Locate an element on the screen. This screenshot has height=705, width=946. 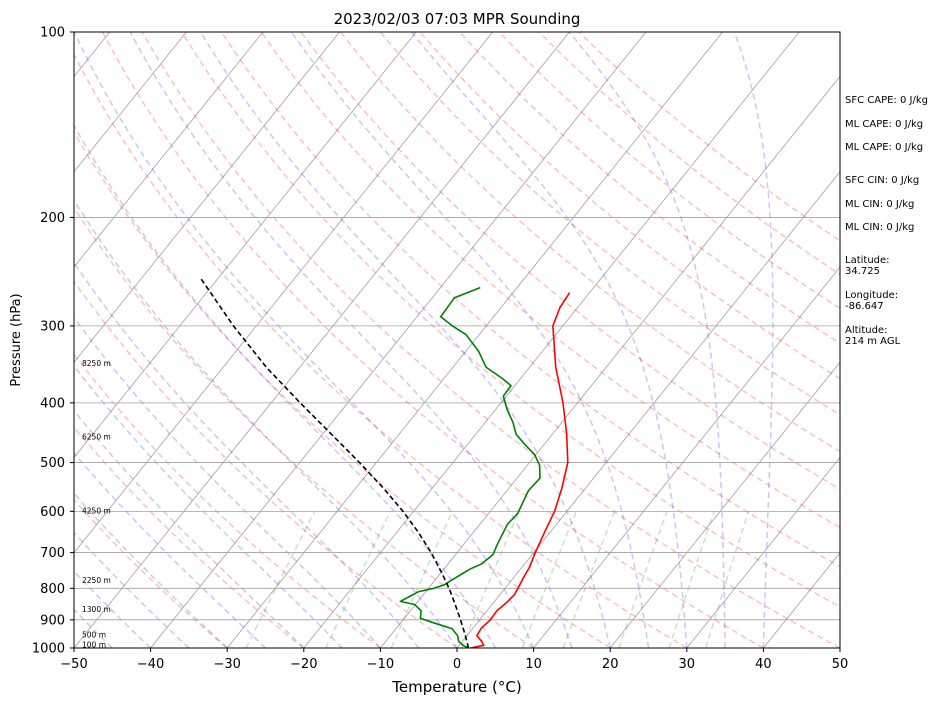
y-tick-label: 200 is located at coordinates (52, 218).